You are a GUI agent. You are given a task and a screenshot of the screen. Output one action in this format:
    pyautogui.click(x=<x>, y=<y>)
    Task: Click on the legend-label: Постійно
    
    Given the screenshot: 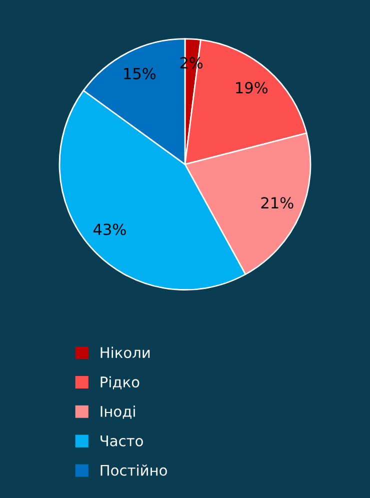 What is the action you would take?
    pyautogui.click(x=133, y=470)
    